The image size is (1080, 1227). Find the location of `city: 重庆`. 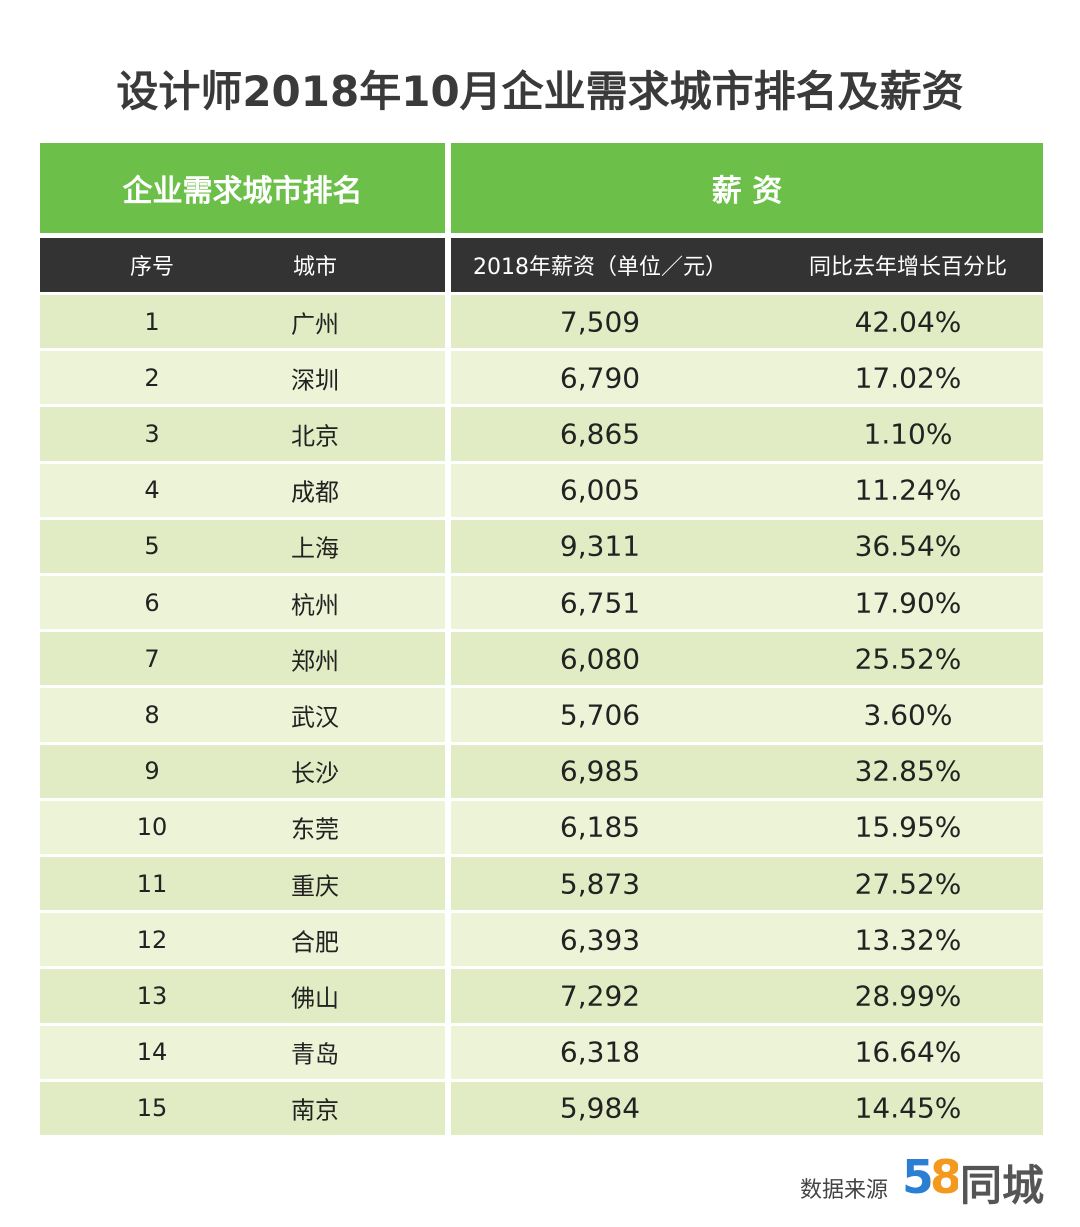

city: 重庆 is located at coordinates (315, 886).